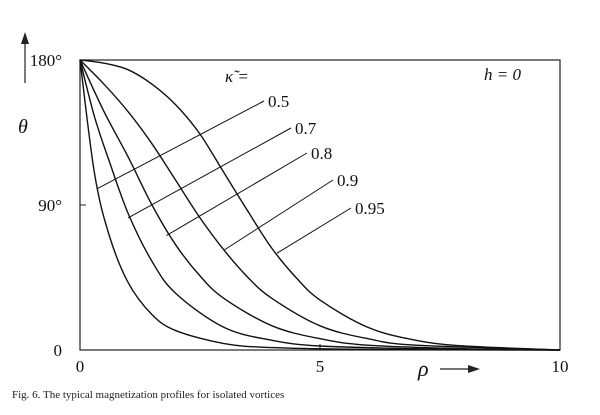 Image resolution: width=600 pixels, height=415 pixels. Describe the element at coordinates (46, 60) in the screenshot. I see `y-tick-label: 180°` at that location.